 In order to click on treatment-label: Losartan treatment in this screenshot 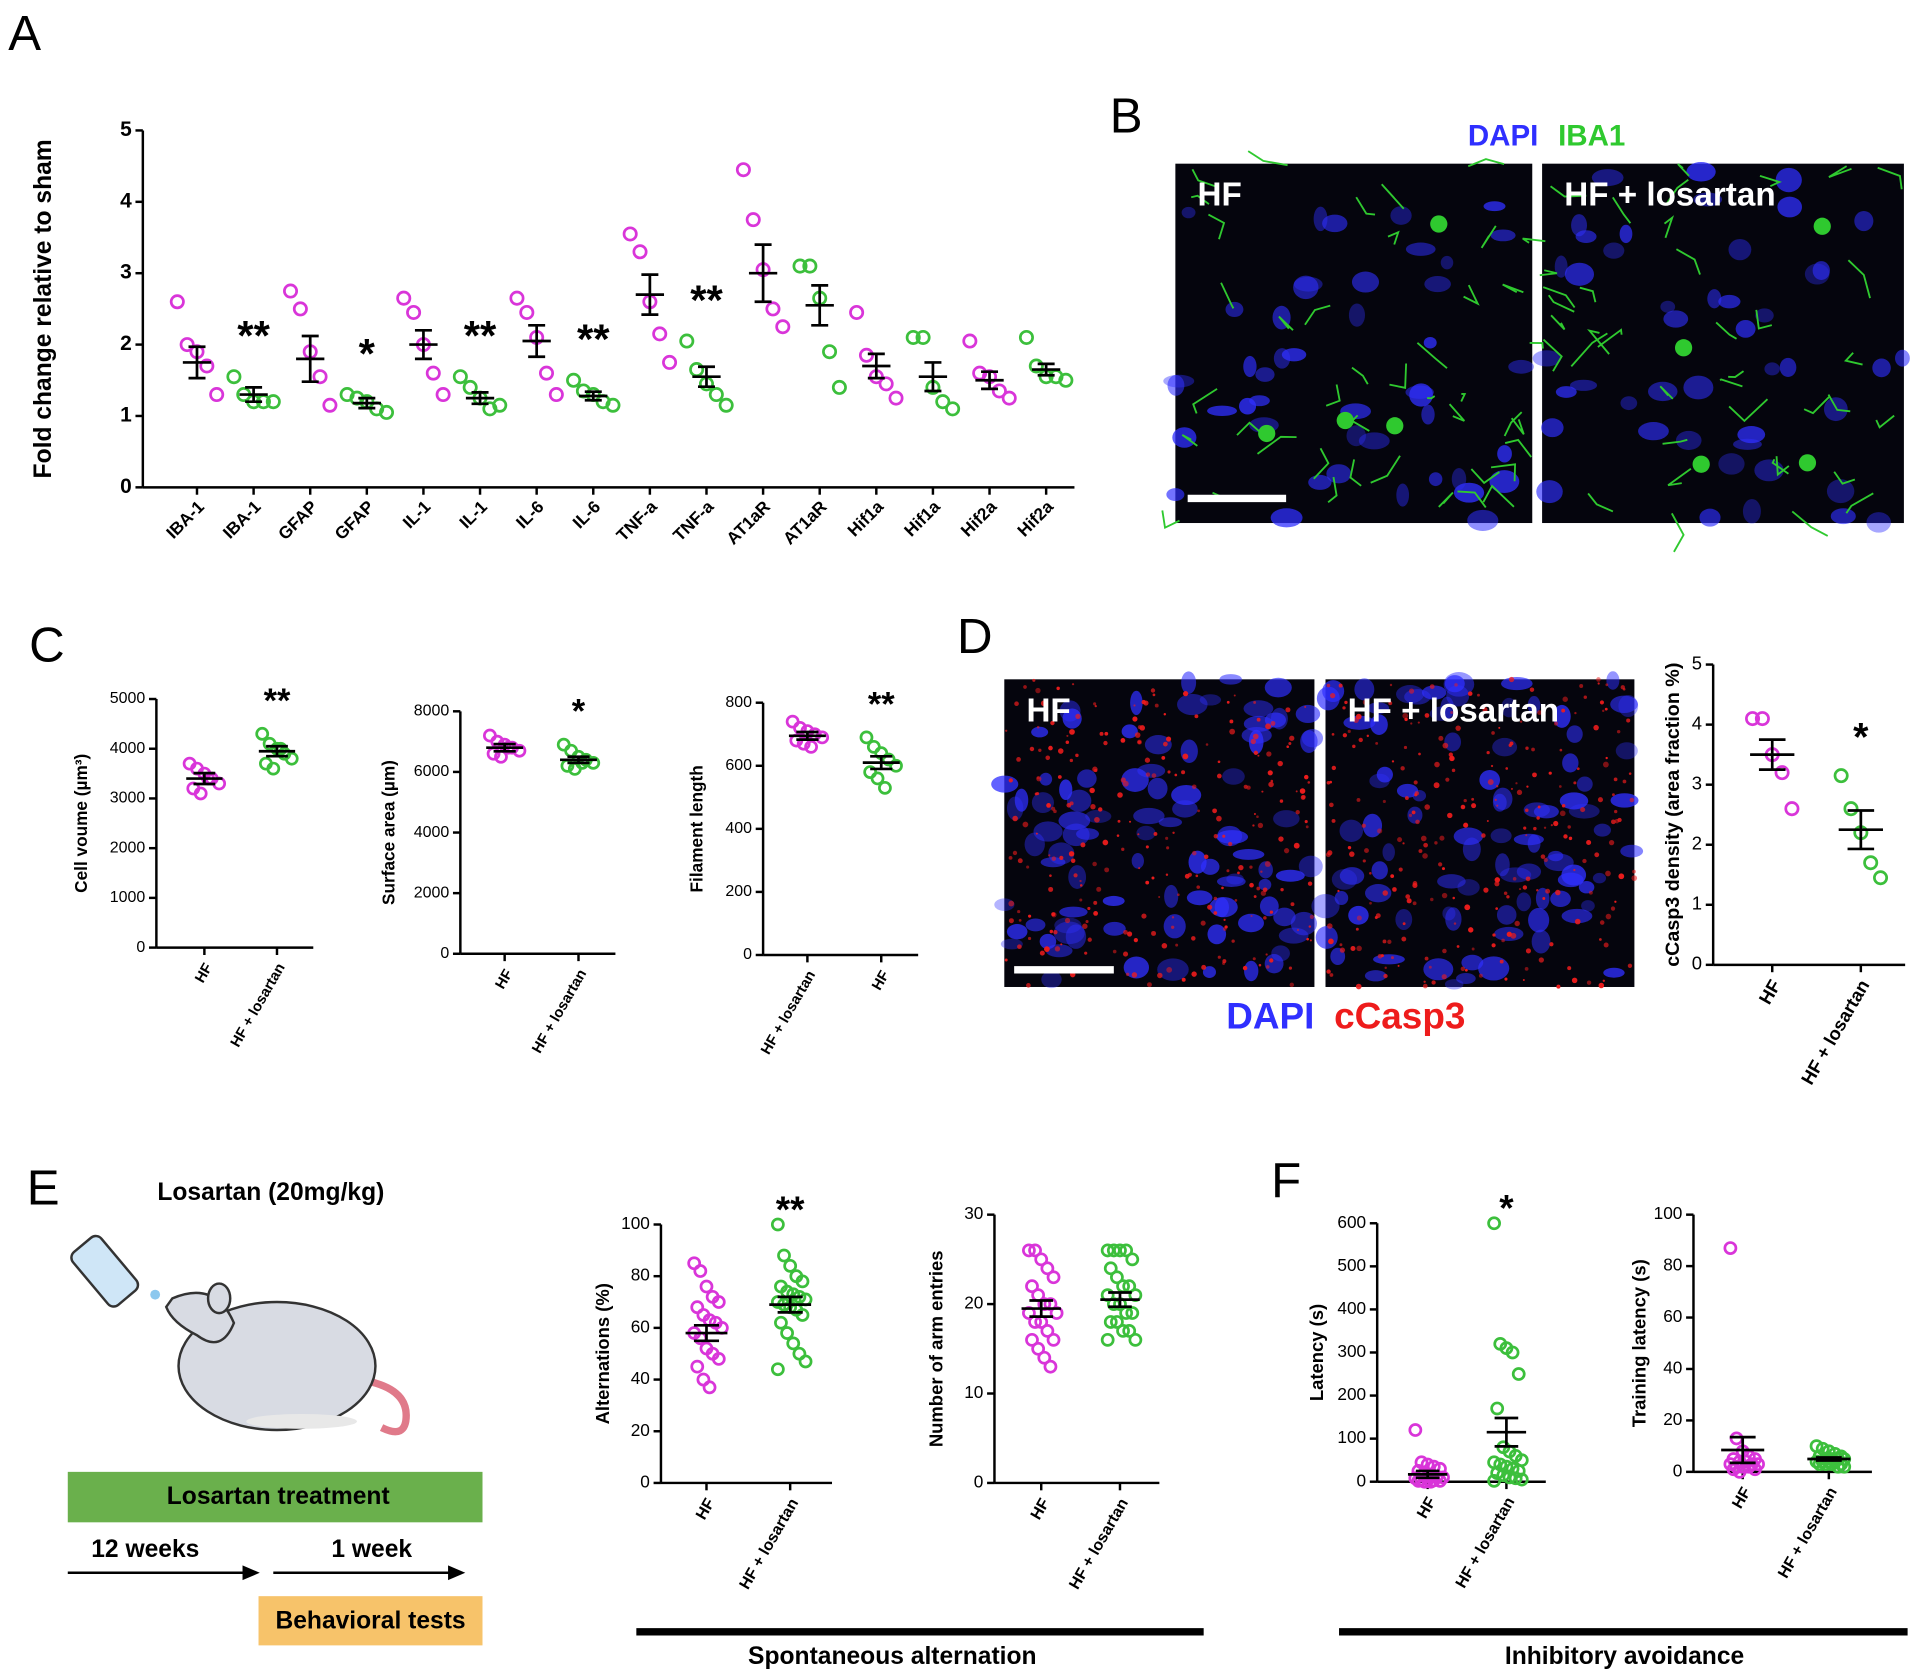, I will do `click(278, 1496)`.